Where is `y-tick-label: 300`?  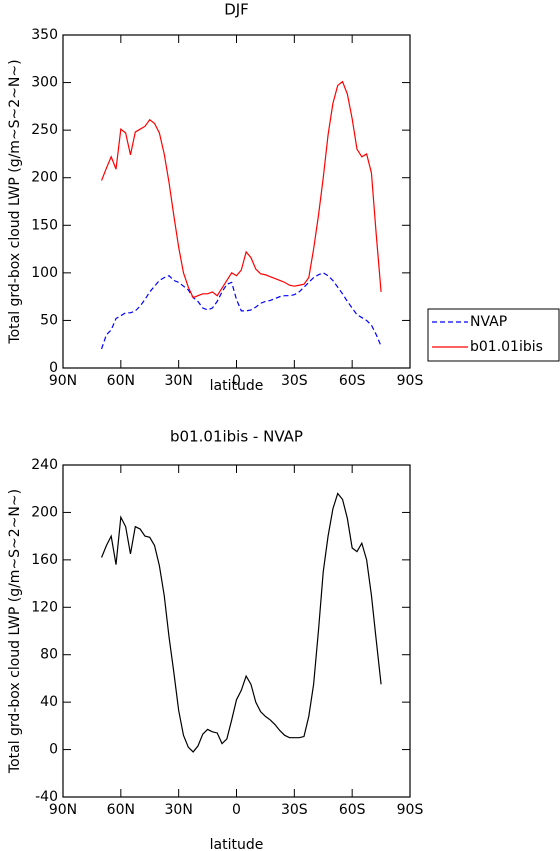 y-tick-label: 300 is located at coordinates (44, 83).